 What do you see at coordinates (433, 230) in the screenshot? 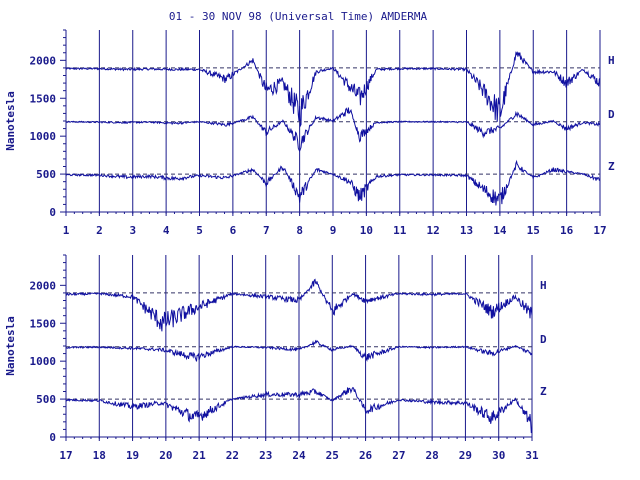
I see `x-tick-label: 12` at bounding box center [433, 230].